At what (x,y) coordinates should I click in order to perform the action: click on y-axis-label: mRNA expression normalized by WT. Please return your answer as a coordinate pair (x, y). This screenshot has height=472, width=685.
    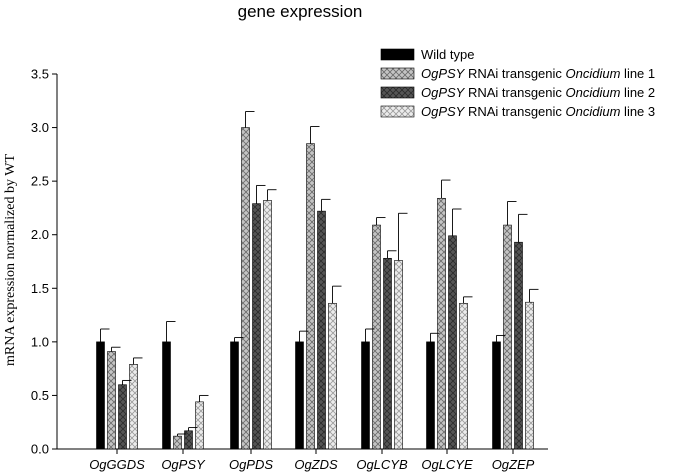
    Looking at the image, I should click on (10, 260).